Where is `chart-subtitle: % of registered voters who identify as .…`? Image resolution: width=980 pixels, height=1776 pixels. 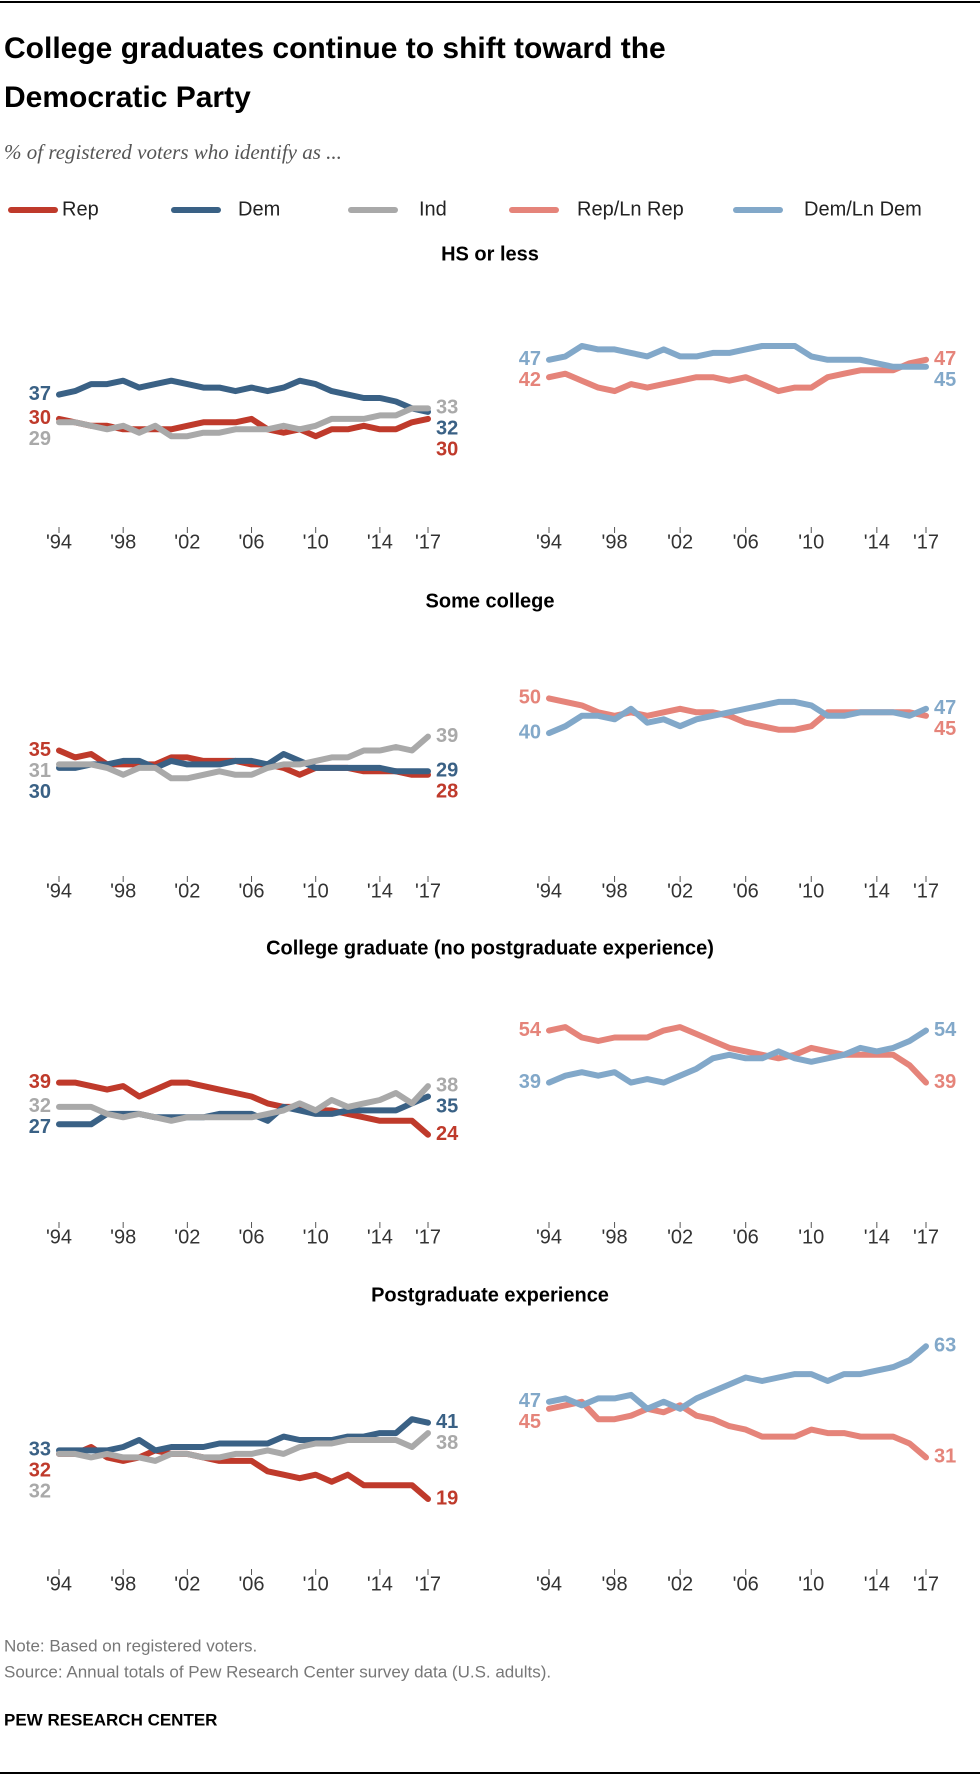
chart-subtitle: % of registered voters who identify as .… is located at coordinates (173, 152).